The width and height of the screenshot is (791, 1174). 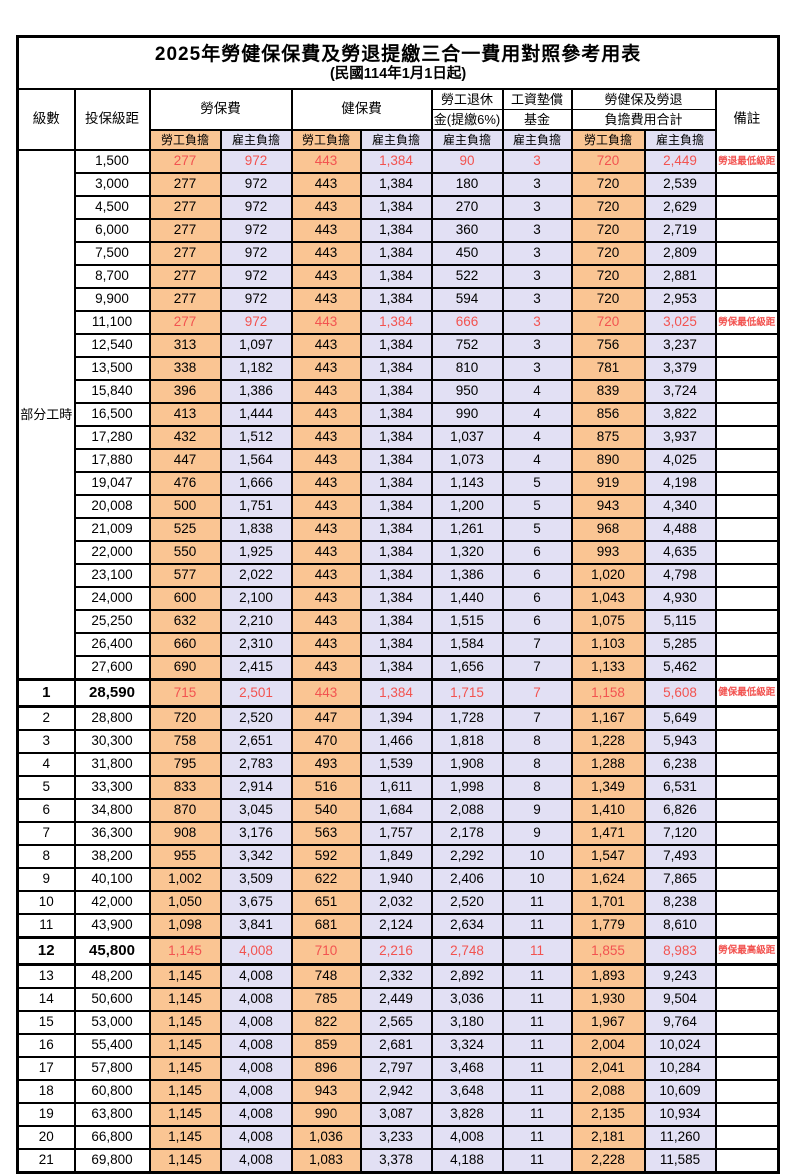 What do you see at coordinates (399, 230) in the screenshot?
I see `table-row: 6,000 277 972 443 1,384 360 3 720 2,719` at bounding box center [399, 230].